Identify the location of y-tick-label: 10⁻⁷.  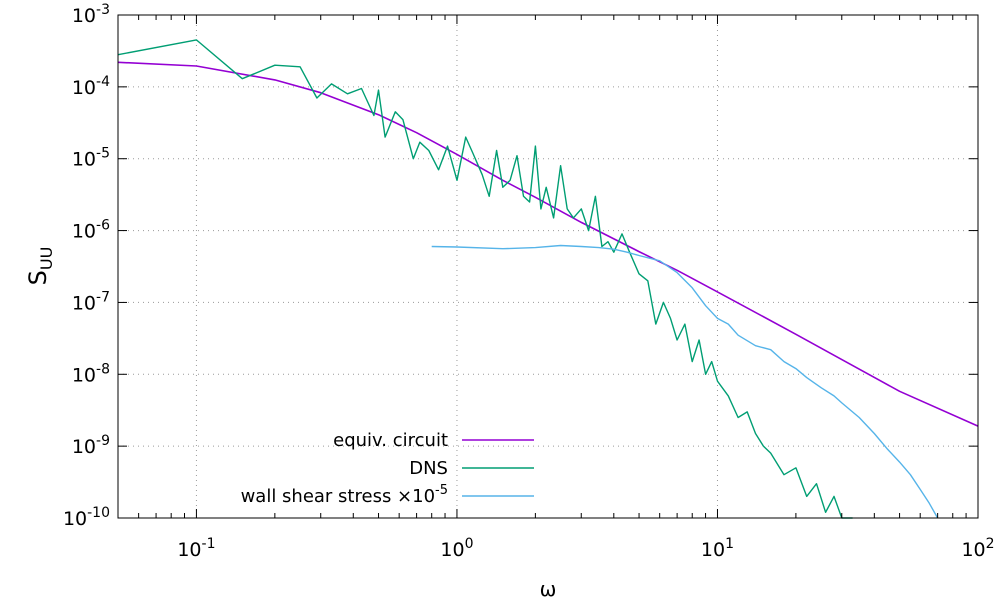
(91, 301).